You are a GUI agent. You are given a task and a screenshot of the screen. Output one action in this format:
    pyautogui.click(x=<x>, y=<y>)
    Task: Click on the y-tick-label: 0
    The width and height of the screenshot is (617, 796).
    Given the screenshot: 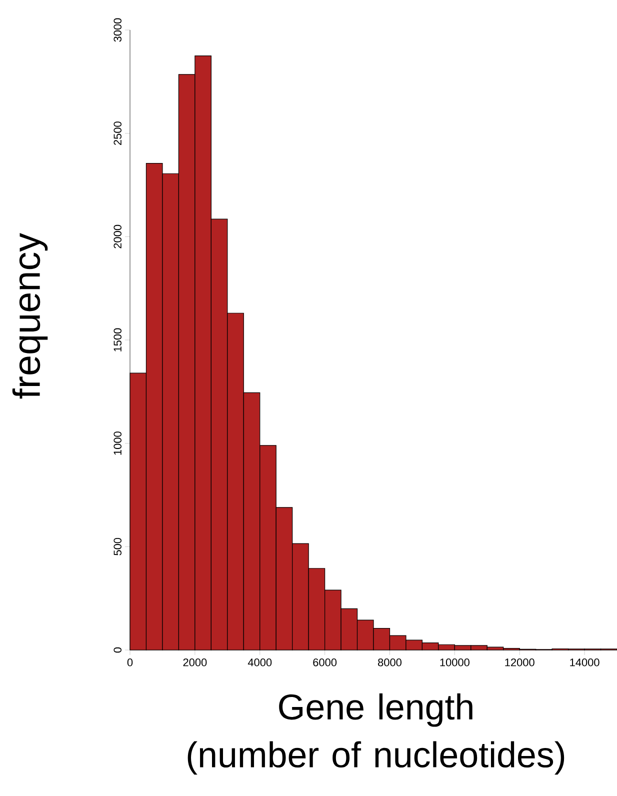 What is the action you would take?
    pyautogui.click(x=118, y=650)
    